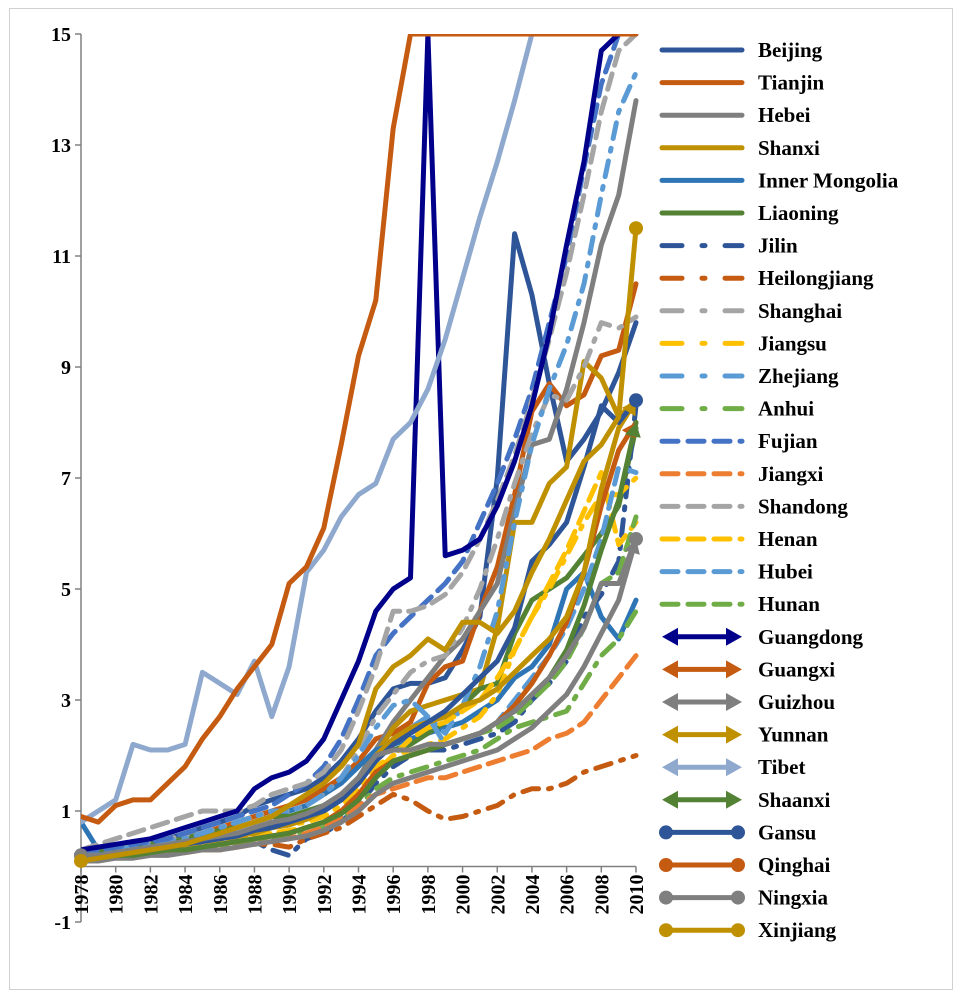 Image resolution: width=959 pixels, height=996 pixels. What do you see at coordinates (786, 409) in the screenshot?
I see `legend-label: Anhui` at bounding box center [786, 409].